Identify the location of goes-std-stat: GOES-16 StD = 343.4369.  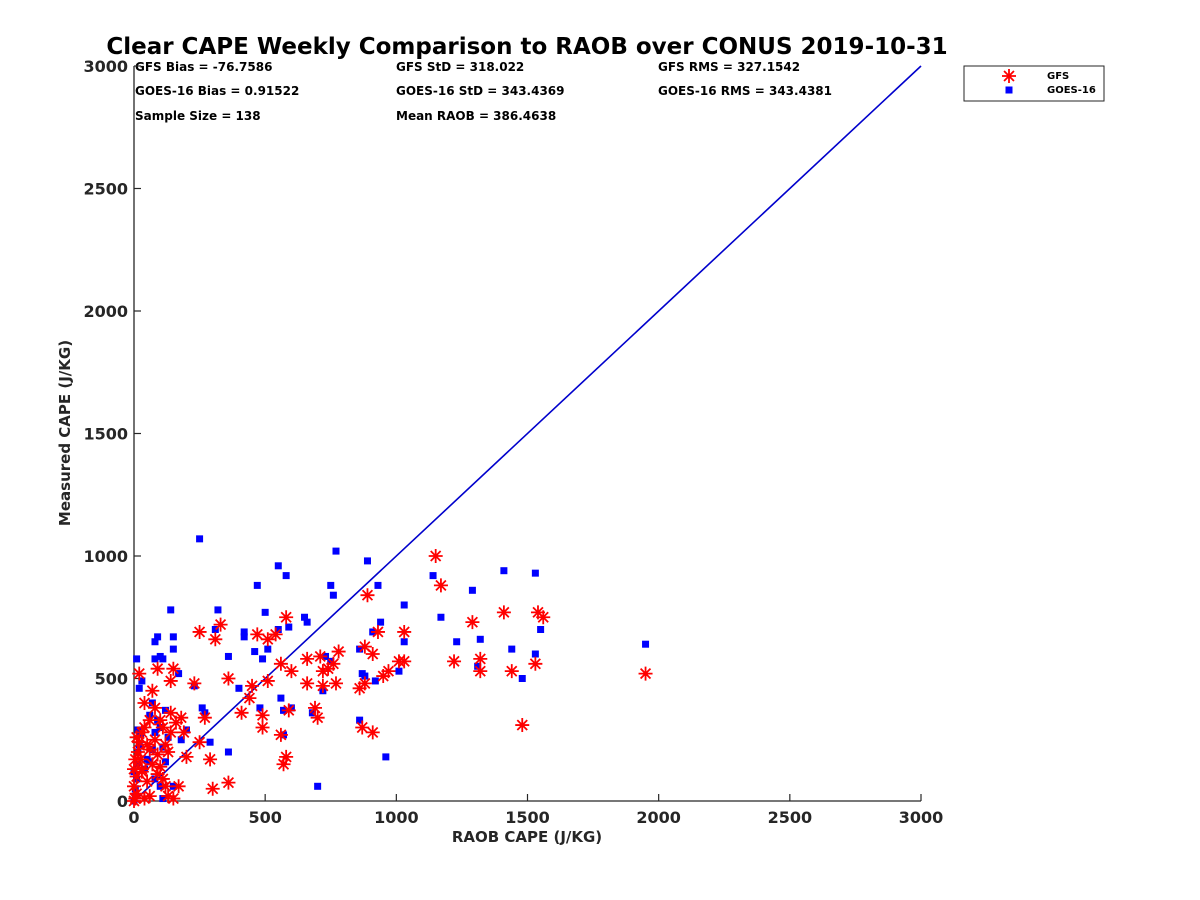
(480, 91).